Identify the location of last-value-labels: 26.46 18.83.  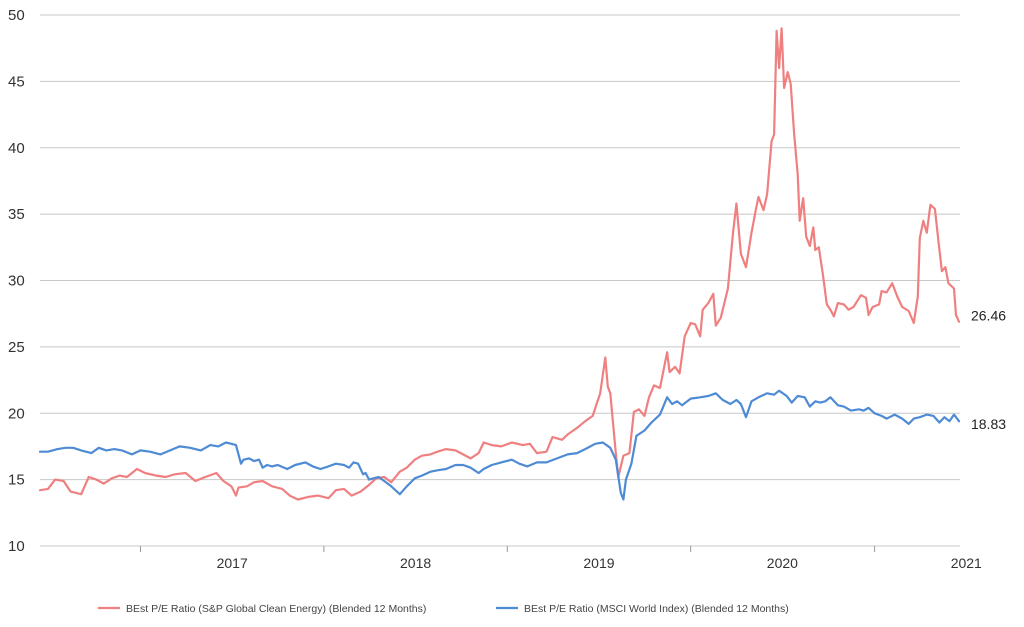
(988, 370).